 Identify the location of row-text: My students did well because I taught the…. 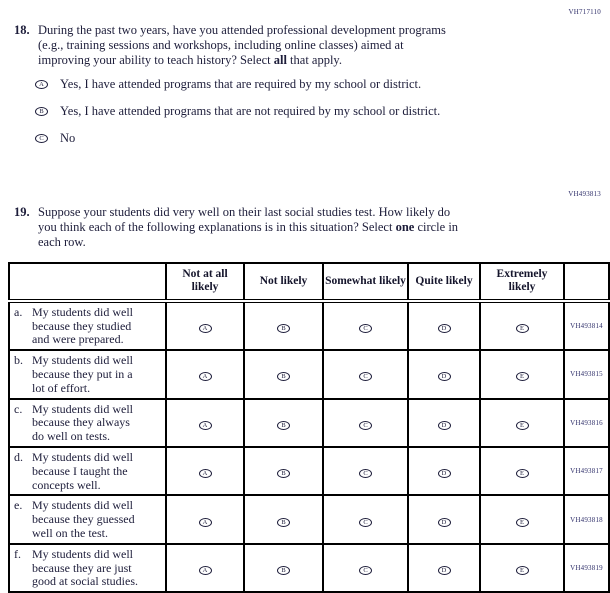
(82, 470).